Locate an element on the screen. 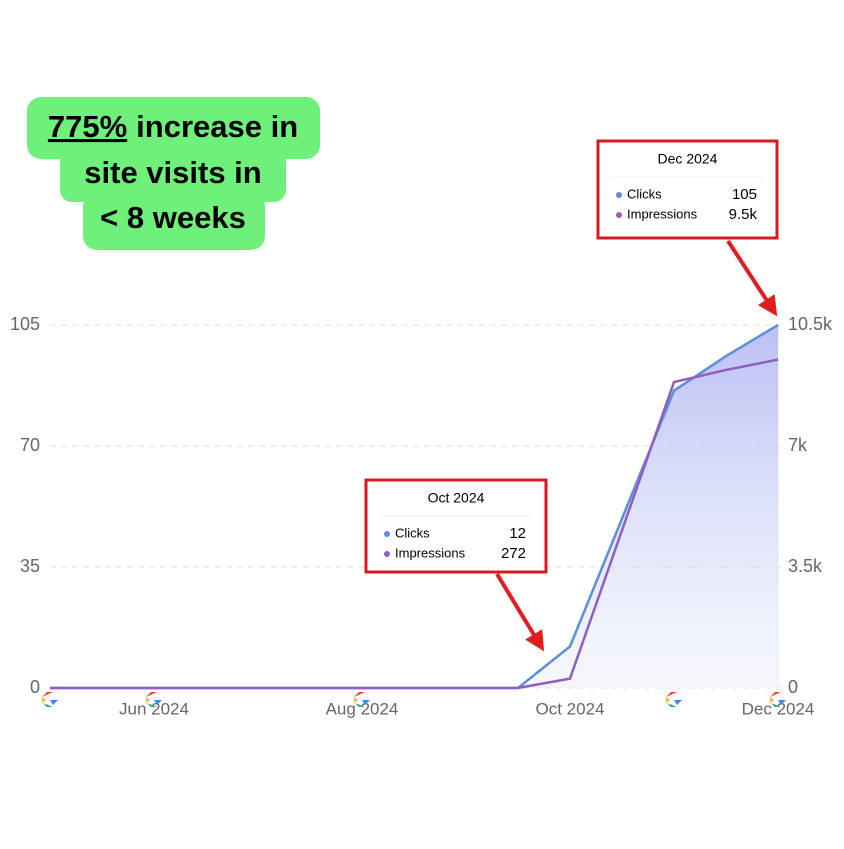 The height and width of the screenshot is (849, 844). y-tick-label: 0 is located at coordinates (35, 687).